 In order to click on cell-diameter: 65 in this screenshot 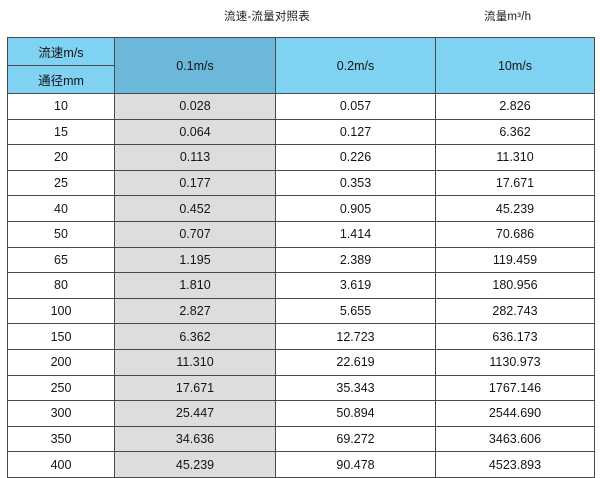, I will do `click(61, 260)`.